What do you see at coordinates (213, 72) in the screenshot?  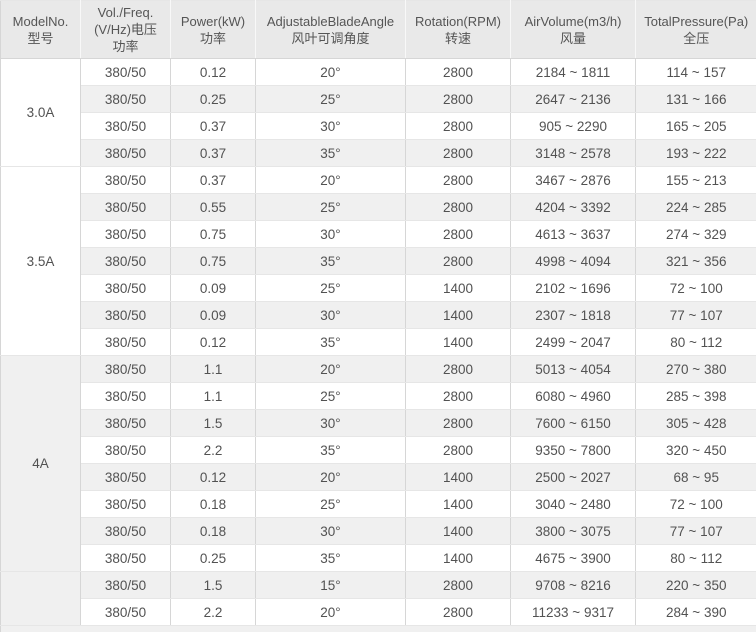 I see `table-cell: 0.12` at bounding box center [213, 72].